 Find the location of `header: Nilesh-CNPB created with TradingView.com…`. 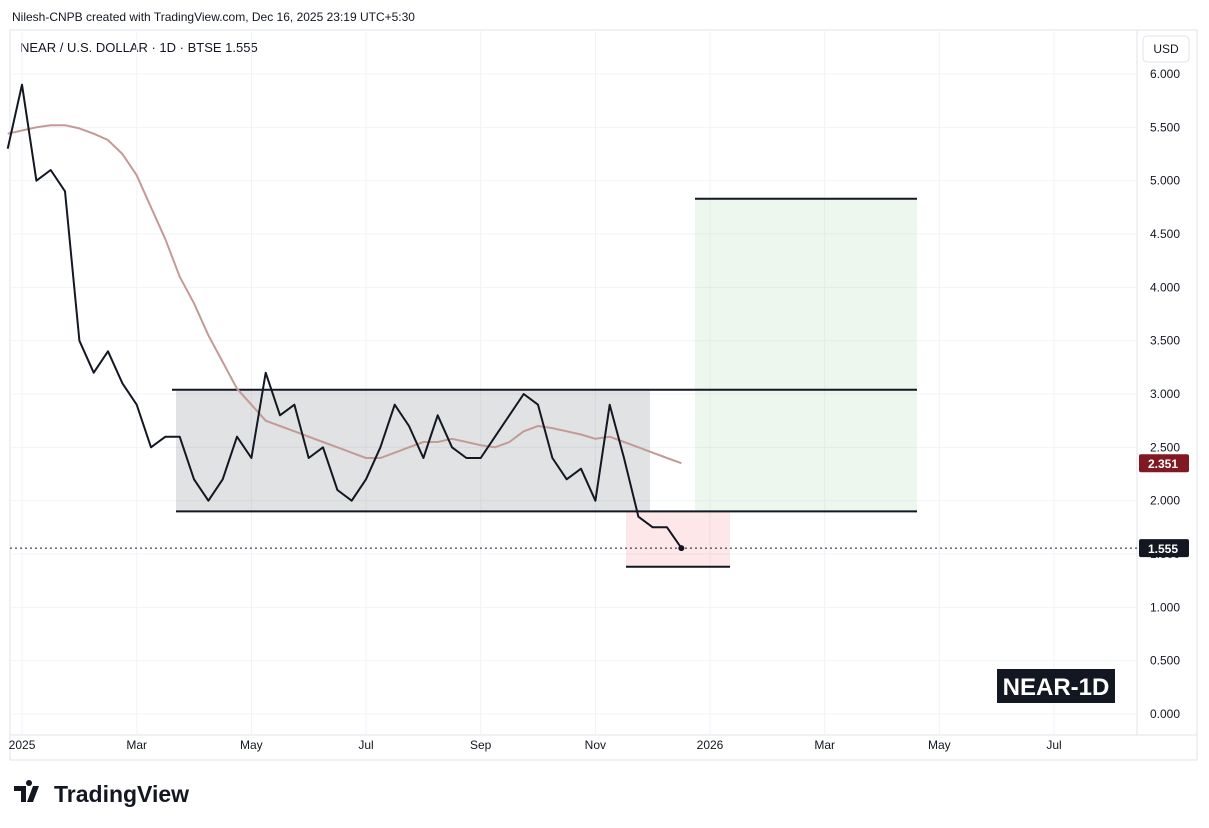

header: Nilesh-CNPB created with TradingView.com… is located at coordinates (213, 17).